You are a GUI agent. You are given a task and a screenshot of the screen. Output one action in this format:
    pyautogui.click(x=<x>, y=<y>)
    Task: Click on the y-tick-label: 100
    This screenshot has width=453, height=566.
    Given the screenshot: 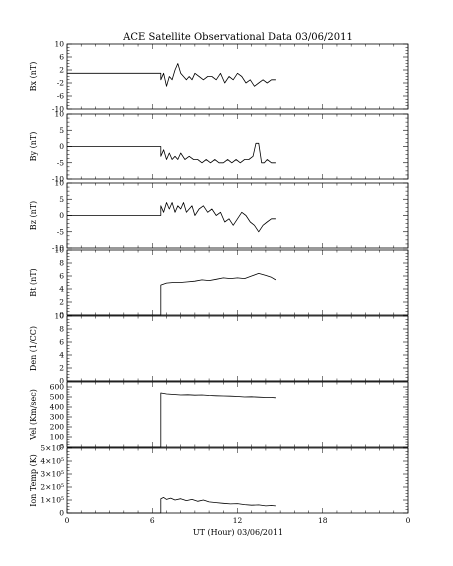 What is the action you would take?
    pyautogui.click(x=57, y=437)
    